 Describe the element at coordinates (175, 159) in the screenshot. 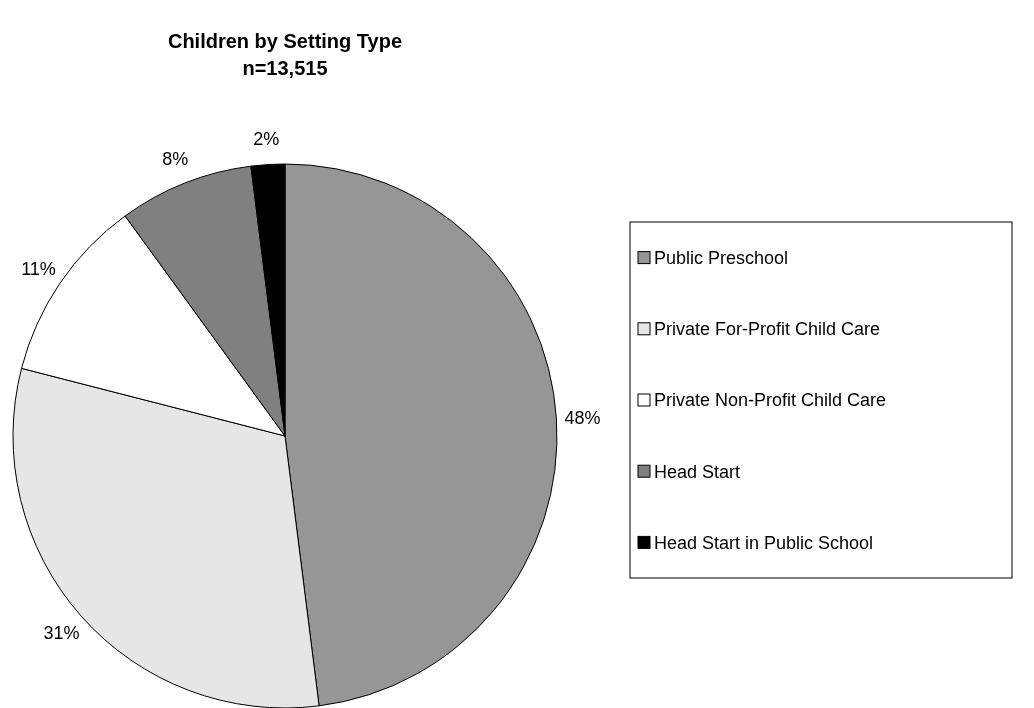

I see `data-label: 8%` at that location.